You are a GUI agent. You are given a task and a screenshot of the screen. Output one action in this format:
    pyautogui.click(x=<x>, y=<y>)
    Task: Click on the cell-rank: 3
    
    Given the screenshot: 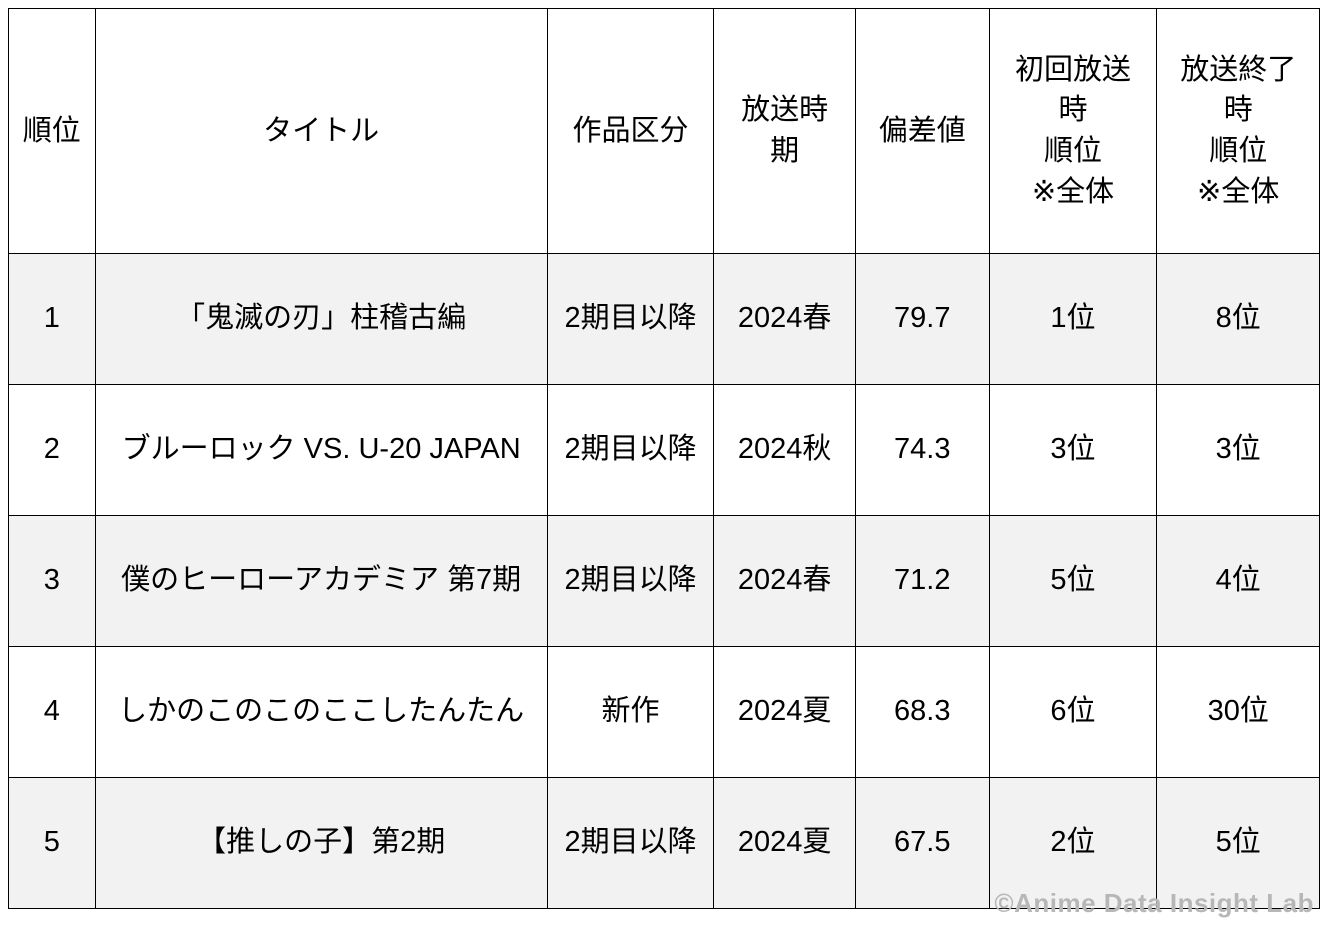 What is the action you would take?
    pyautogui.click(x=52, y=581)
    